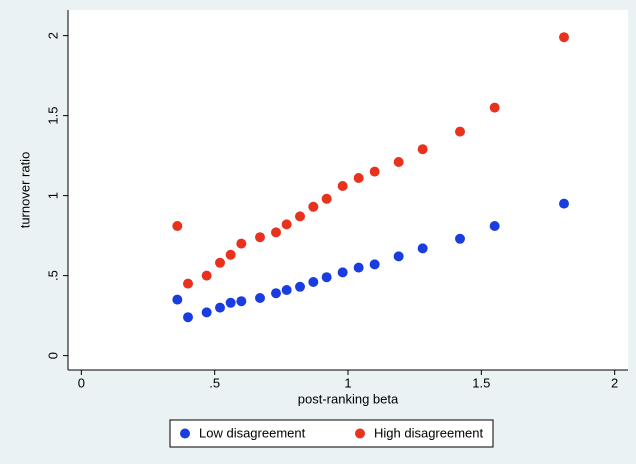  Describe the element at coordinates (52, 116) in the screenshot. I see `y-tick-label: 1.5` at that location.